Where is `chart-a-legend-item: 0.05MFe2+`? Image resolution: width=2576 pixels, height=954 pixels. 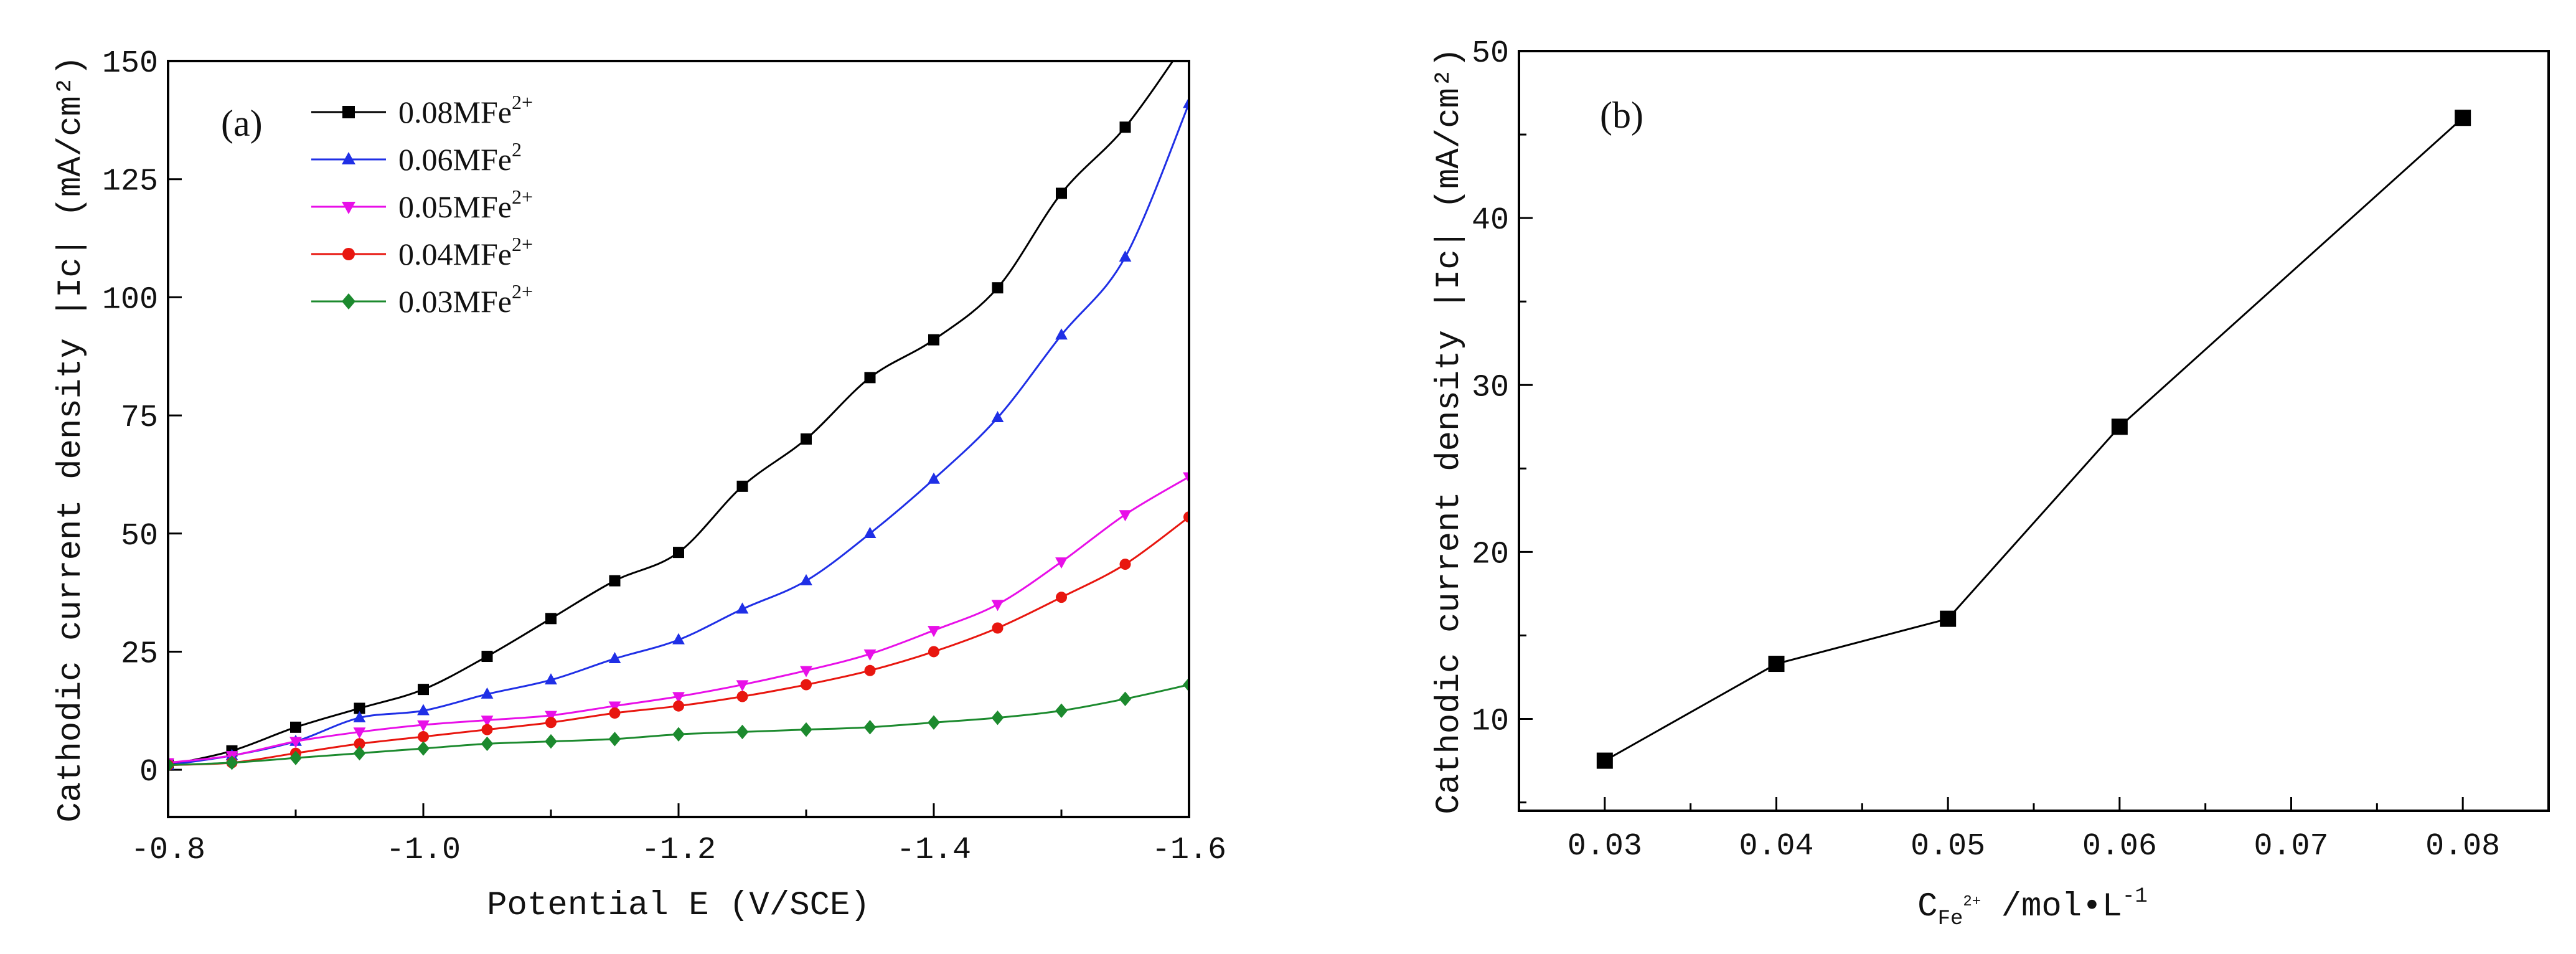 chart-a-legend-item: 0.05MFe2+ is located at coordinates (422, 205).